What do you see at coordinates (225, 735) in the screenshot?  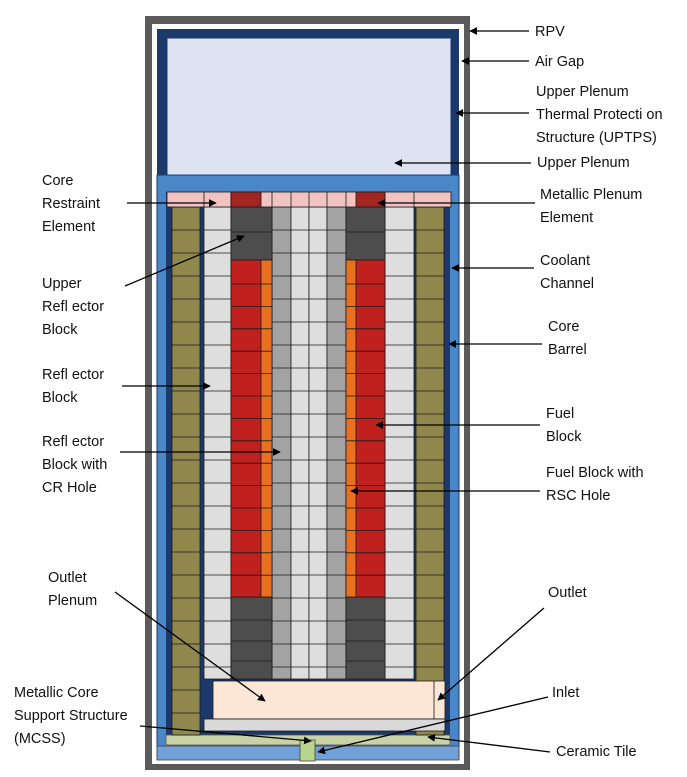 I see `arrow-mcss` at bounding box center [225, 735].